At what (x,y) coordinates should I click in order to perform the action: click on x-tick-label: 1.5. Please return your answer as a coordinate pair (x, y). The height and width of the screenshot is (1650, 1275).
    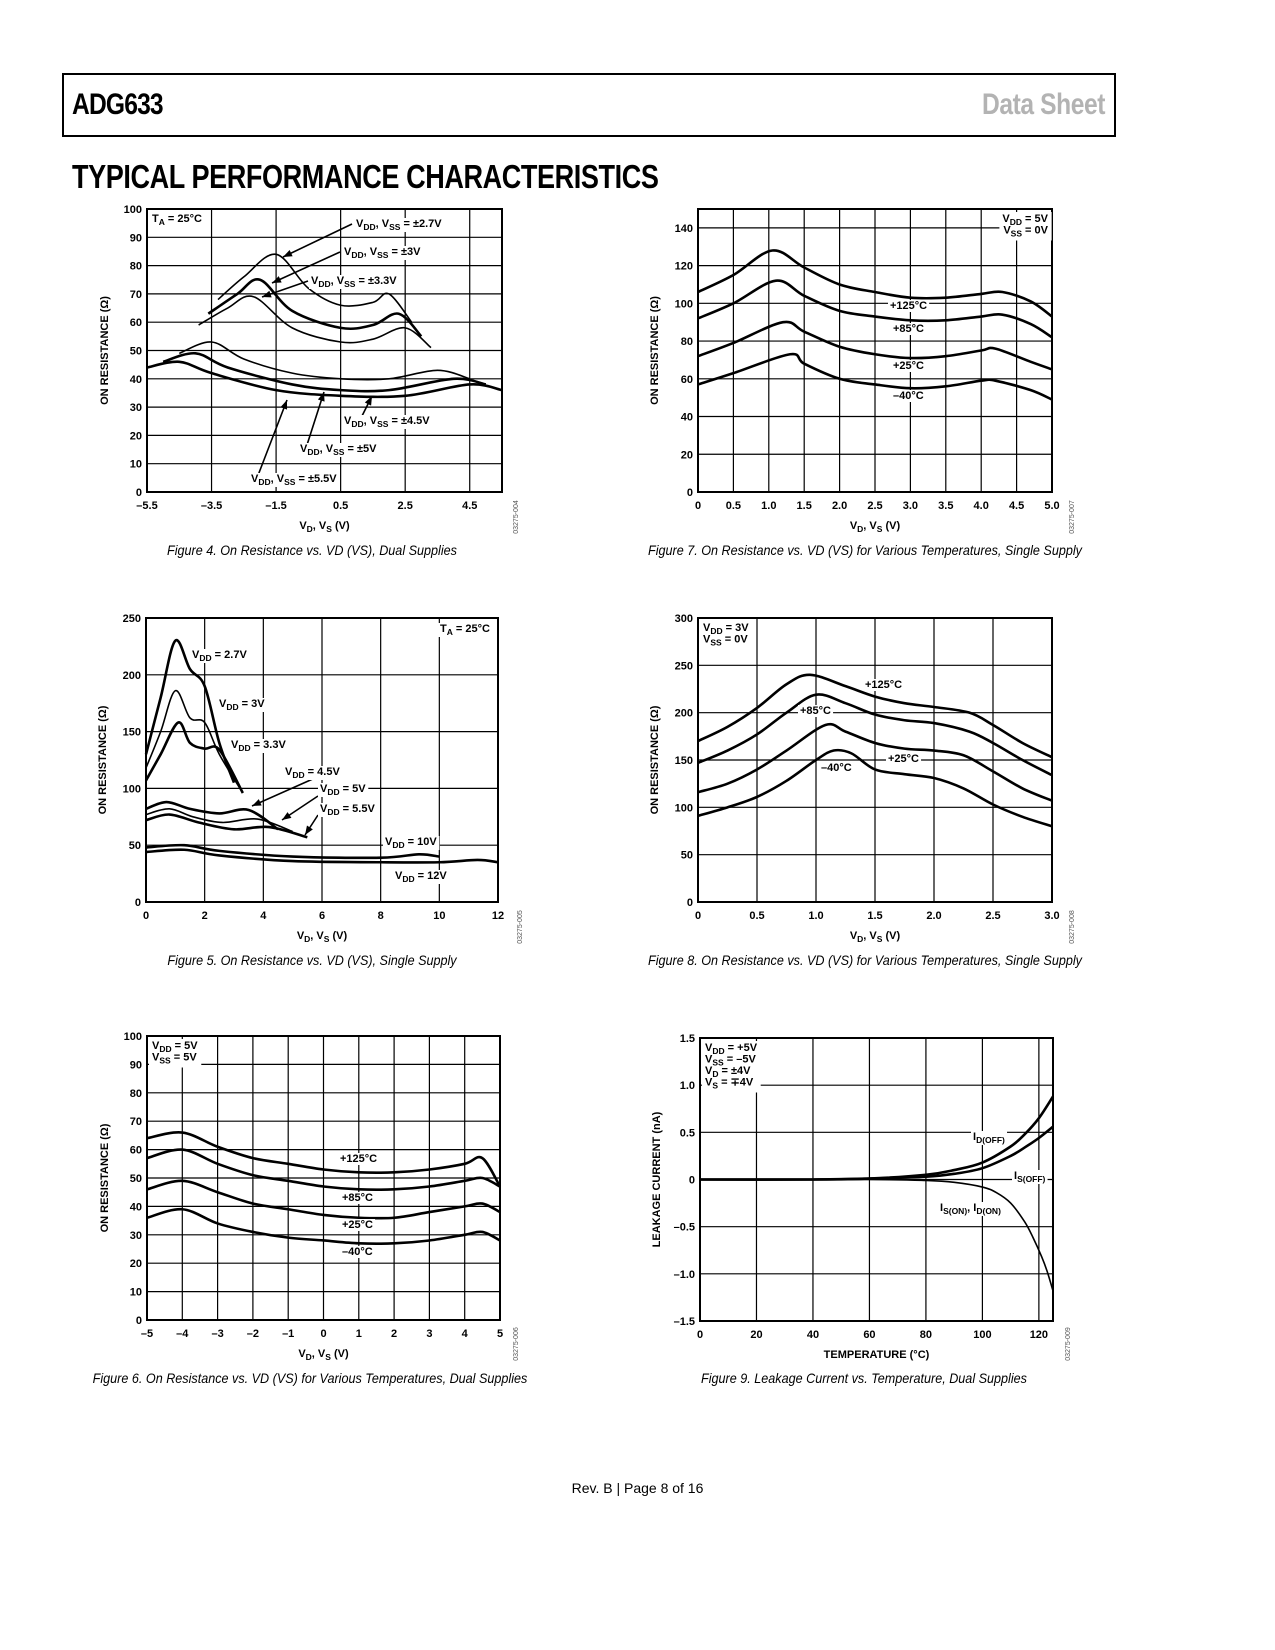
    Looking at the image, I should click on (874, 916).